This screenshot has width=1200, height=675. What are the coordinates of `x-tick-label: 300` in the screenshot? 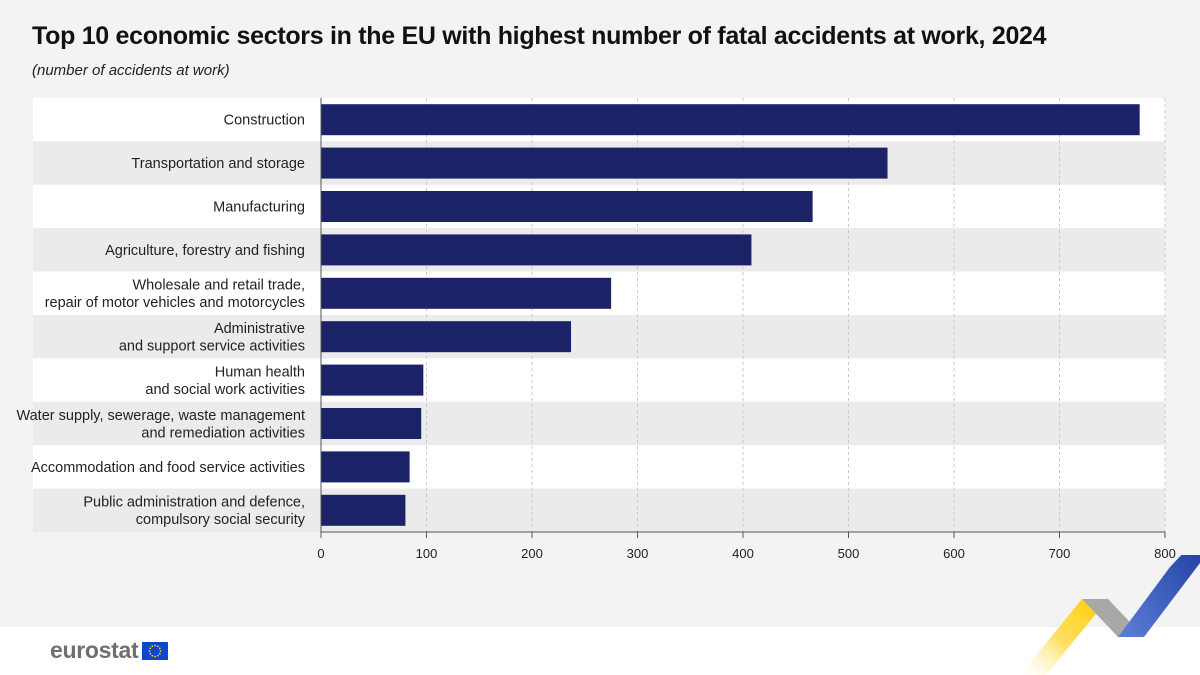 It's located at (638, 553).